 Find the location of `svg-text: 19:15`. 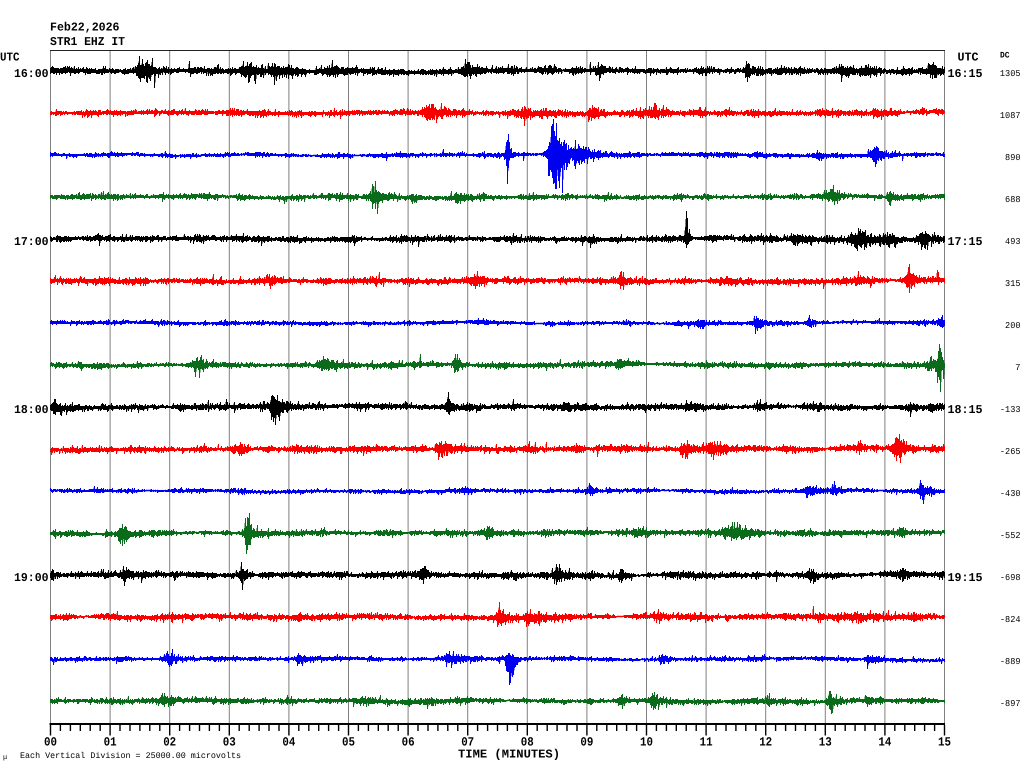

svg-text: 19:15 is located at coordinates (965, 578).